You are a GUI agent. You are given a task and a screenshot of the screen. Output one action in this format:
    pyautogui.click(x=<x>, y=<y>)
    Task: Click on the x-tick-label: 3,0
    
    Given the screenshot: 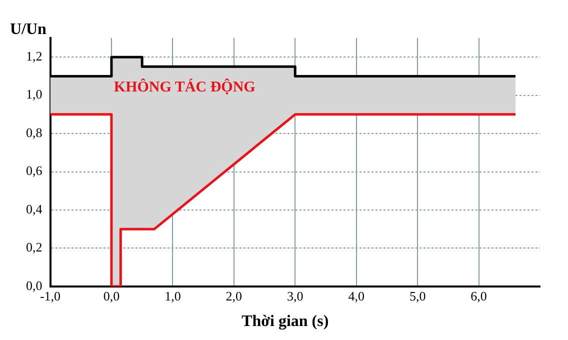 What is the action you would take?
    pyautogui.click(x=295, y=296)
    